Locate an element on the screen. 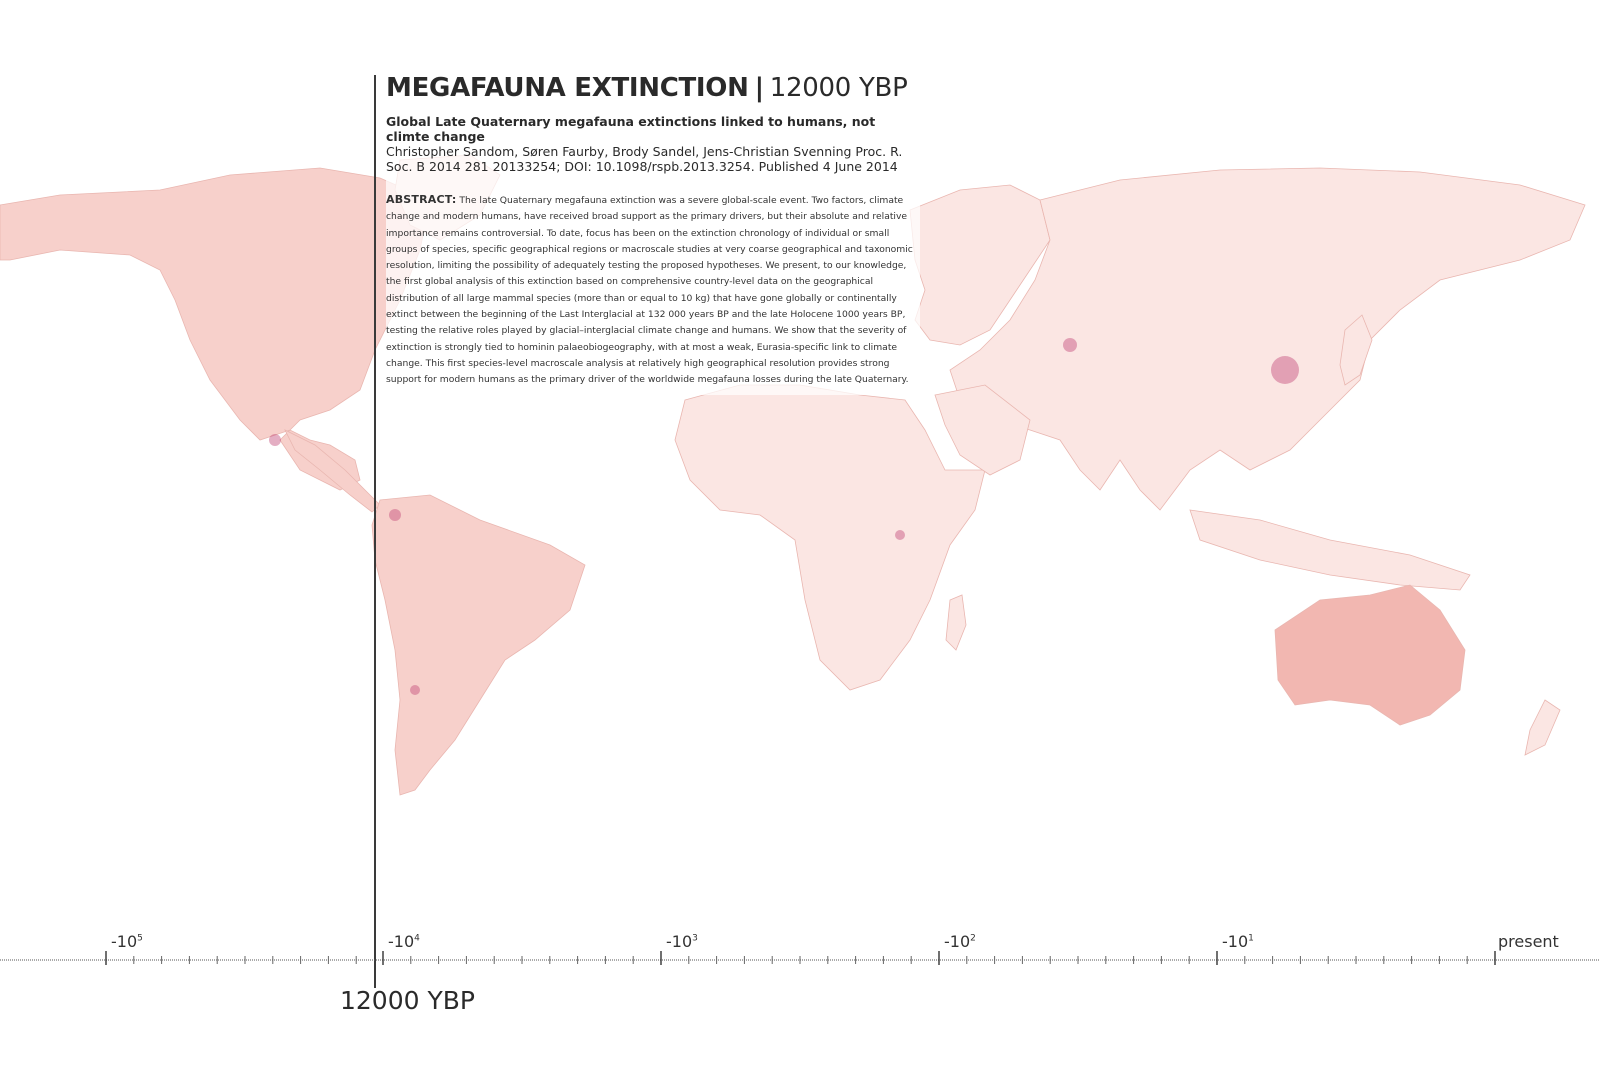  australia is located at coordinates (1370, 655).